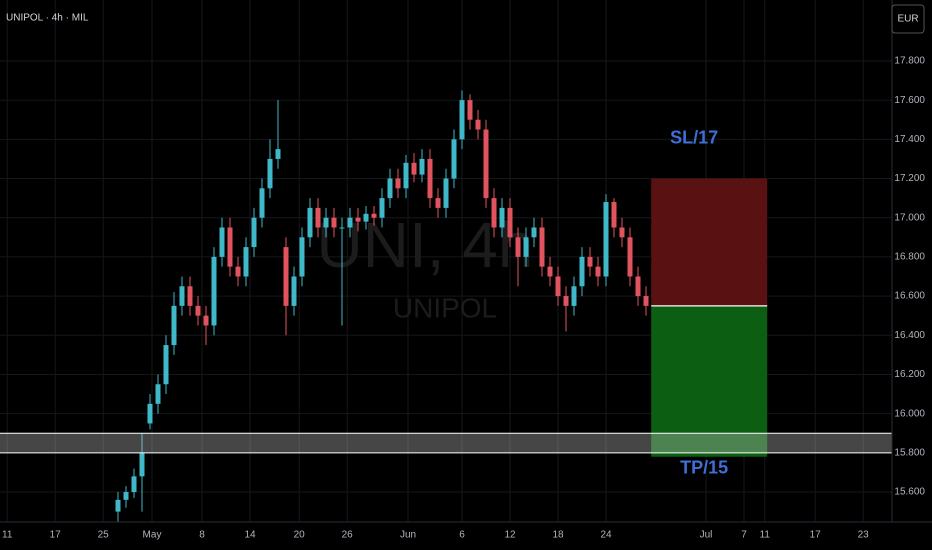 The width and height of the screenshot is (932, 550). Describe the element at coordinates (250, 535) in the screenshot. I see `x-tick-label: 14` at that location.